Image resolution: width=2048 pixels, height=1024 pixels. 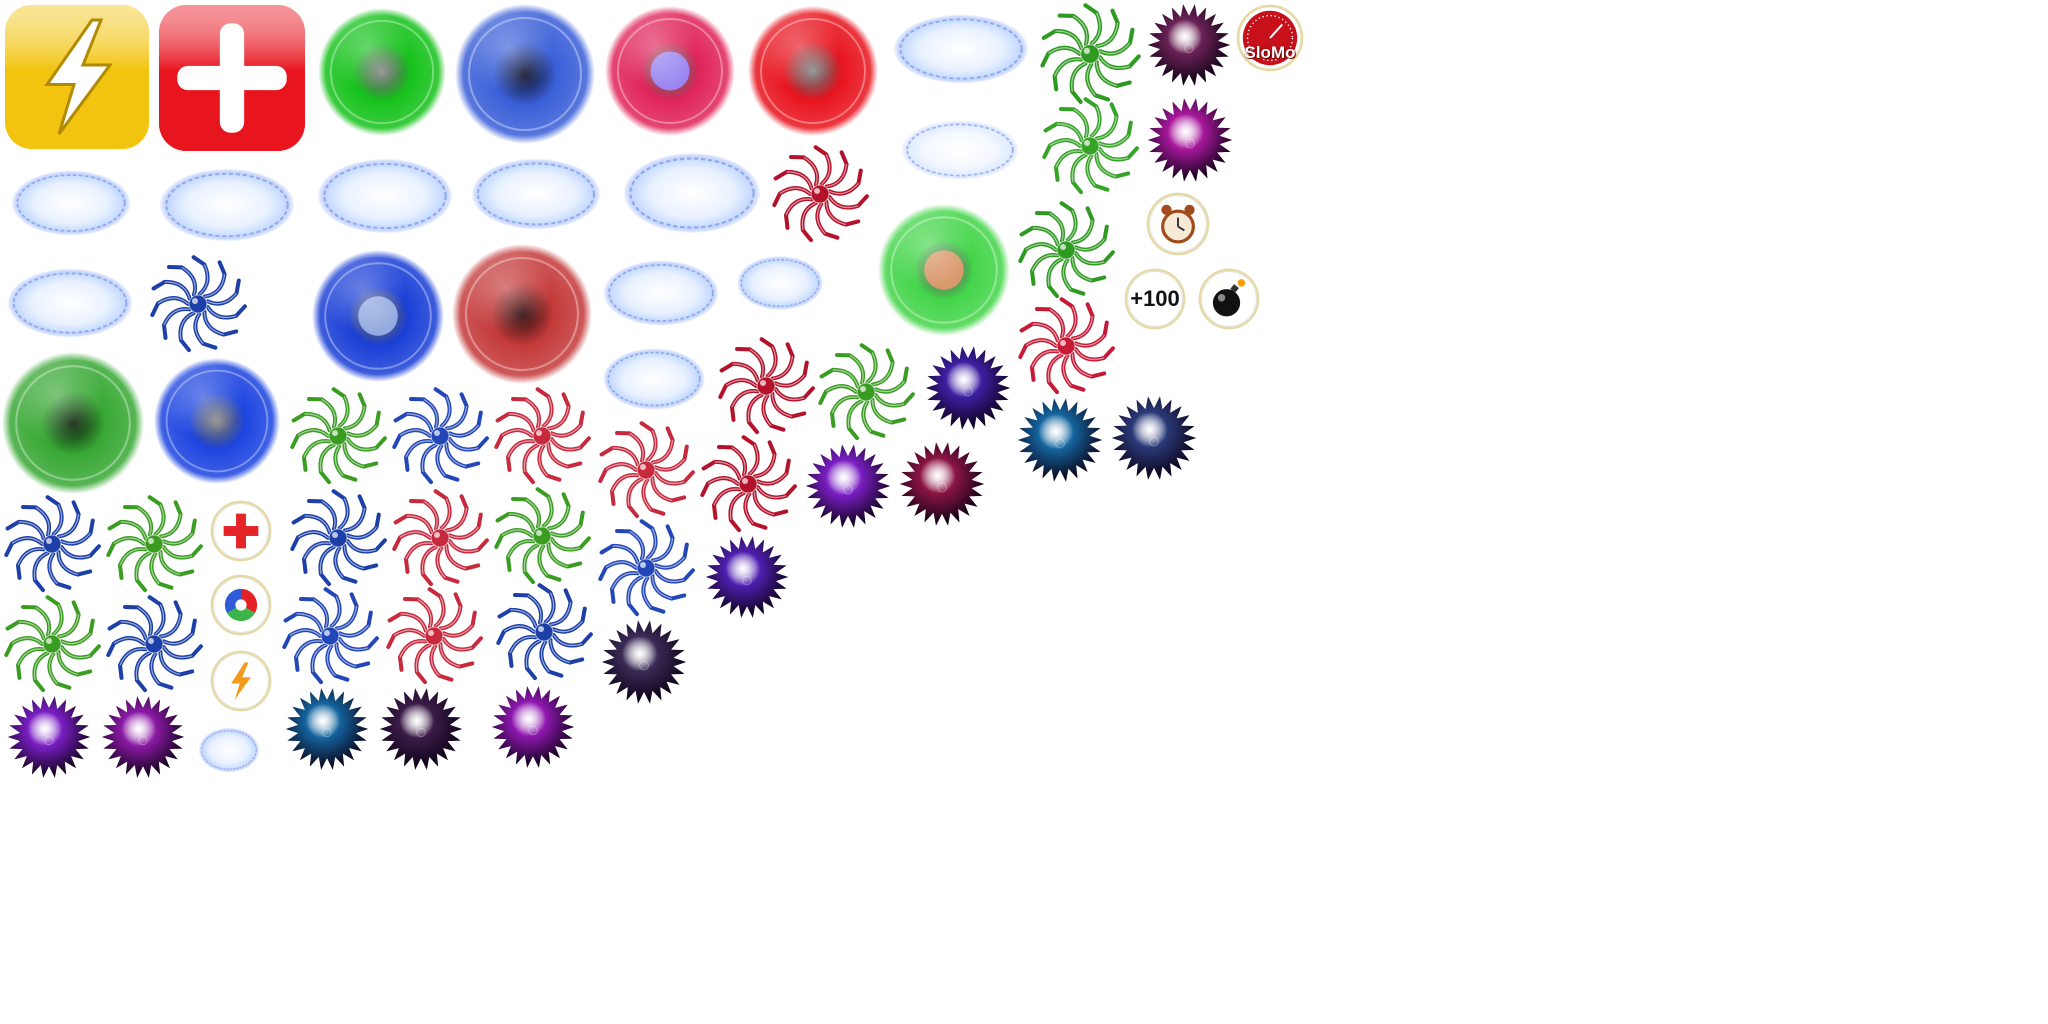 What do you see at coordinates (1178, 224) in the screenshot?
I see `alarm-clock-icon` at bounding box center [1178, 224].